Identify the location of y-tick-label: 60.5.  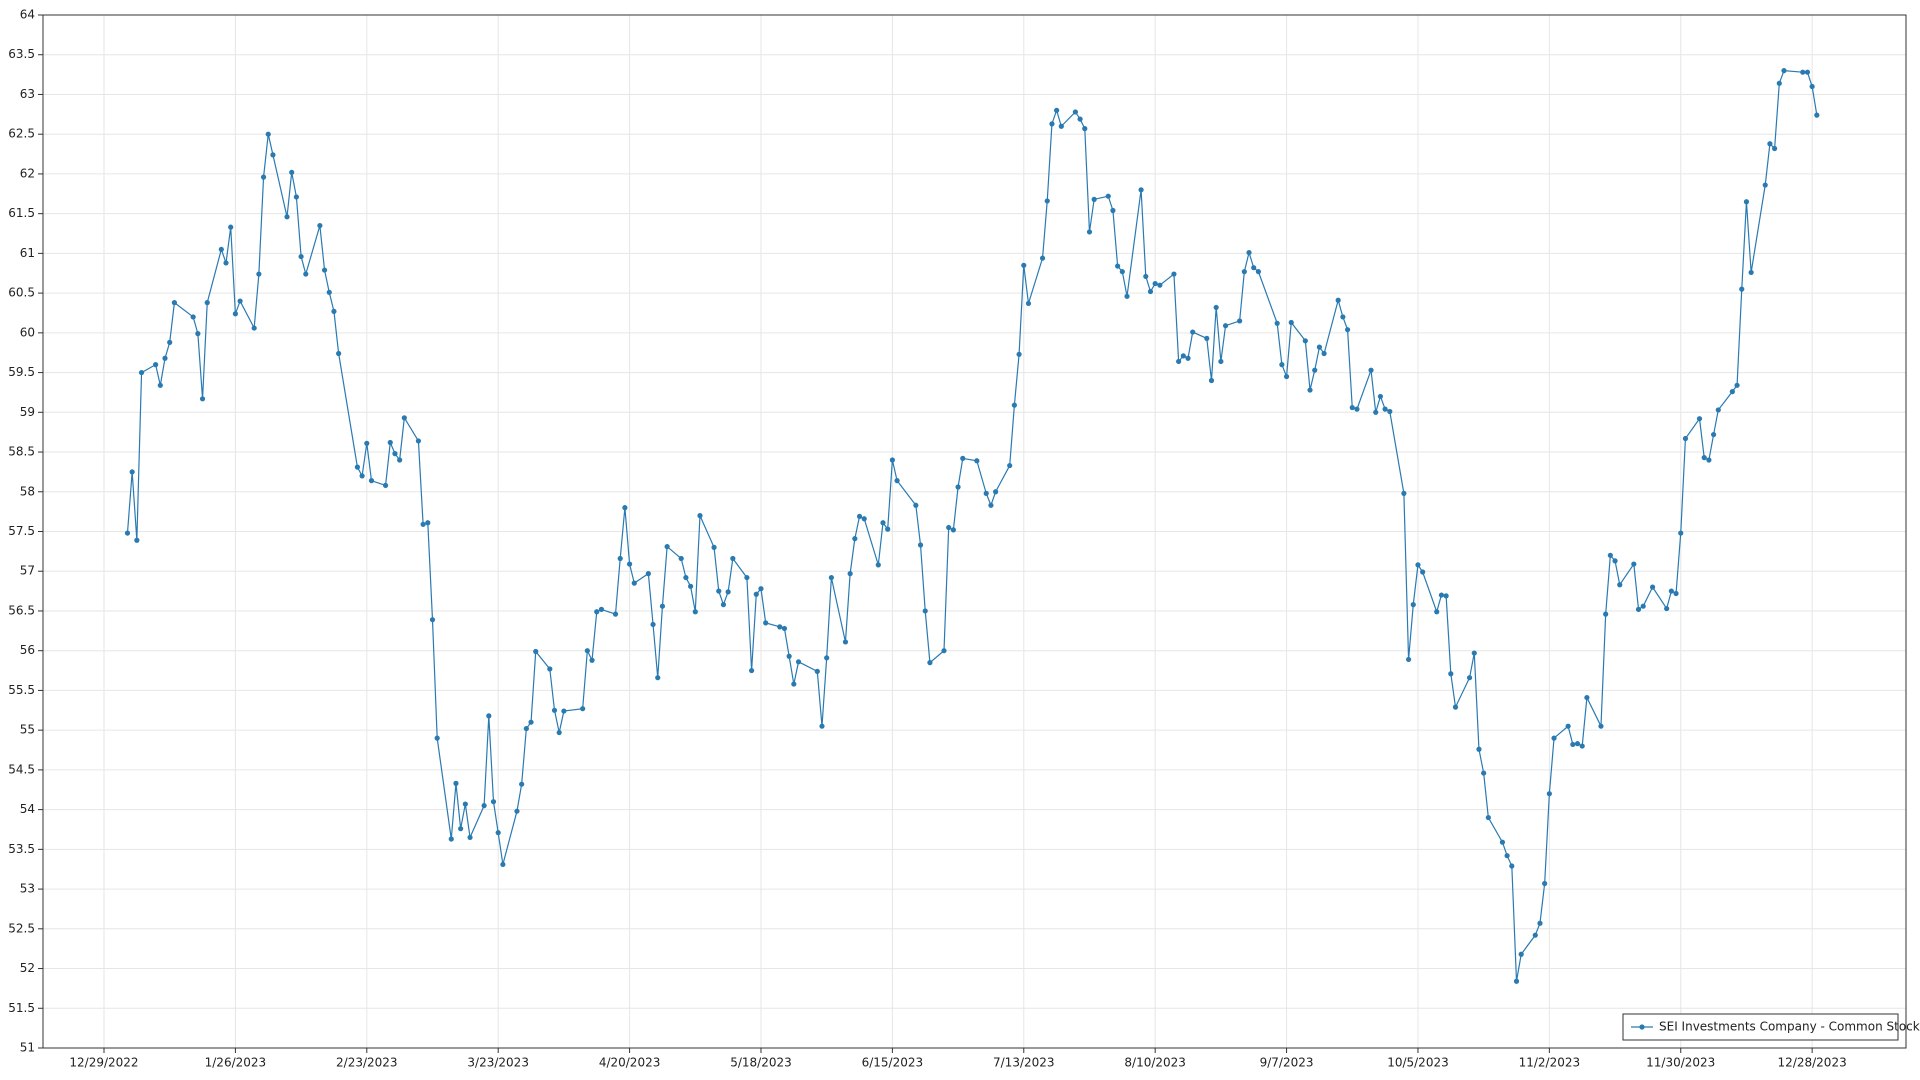
(21, 293).